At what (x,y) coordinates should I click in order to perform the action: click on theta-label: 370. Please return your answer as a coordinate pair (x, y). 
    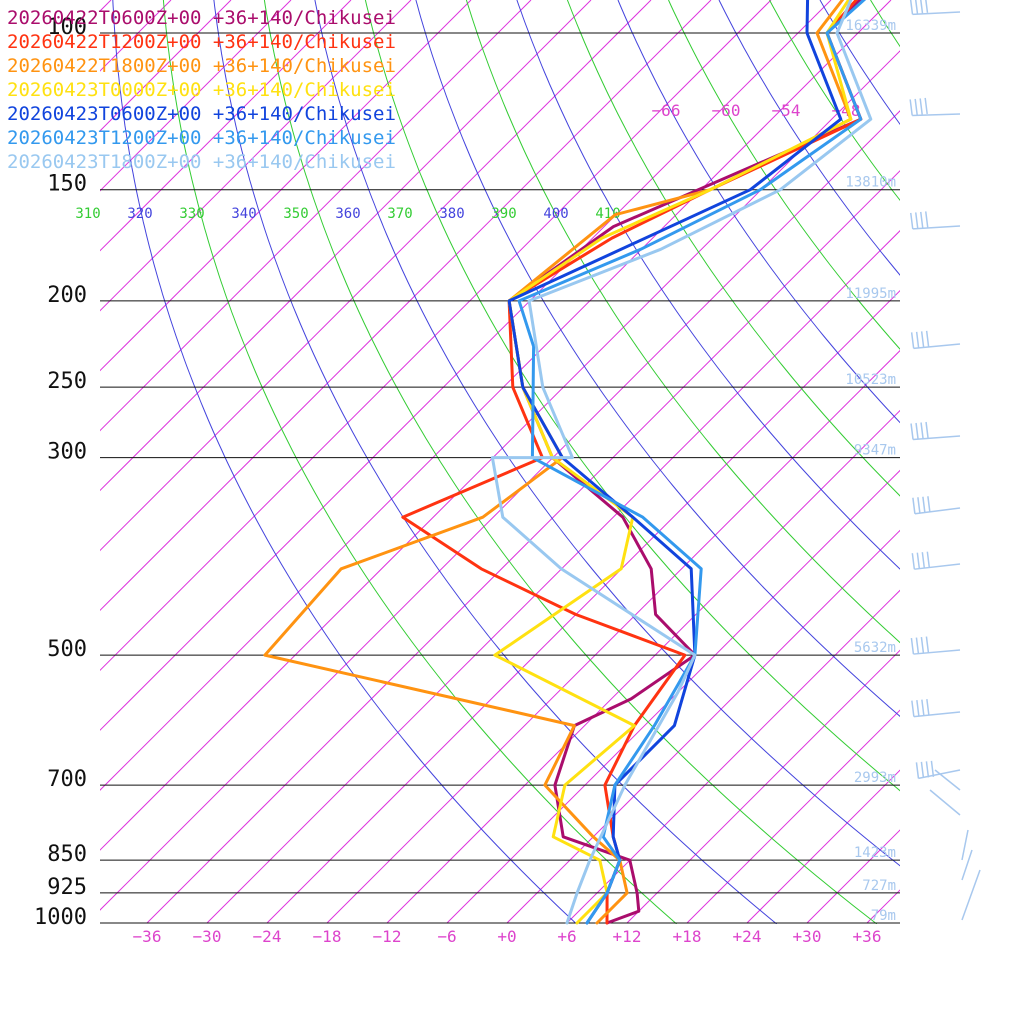
    Looking at the image, I should click on (399, 214).